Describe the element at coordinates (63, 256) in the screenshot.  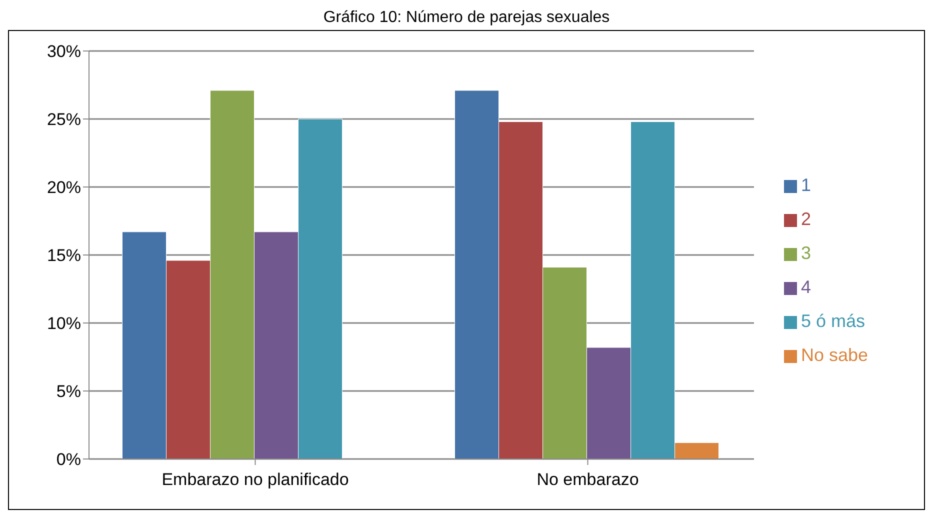
I see `y-tick-label: 15%` at that location.